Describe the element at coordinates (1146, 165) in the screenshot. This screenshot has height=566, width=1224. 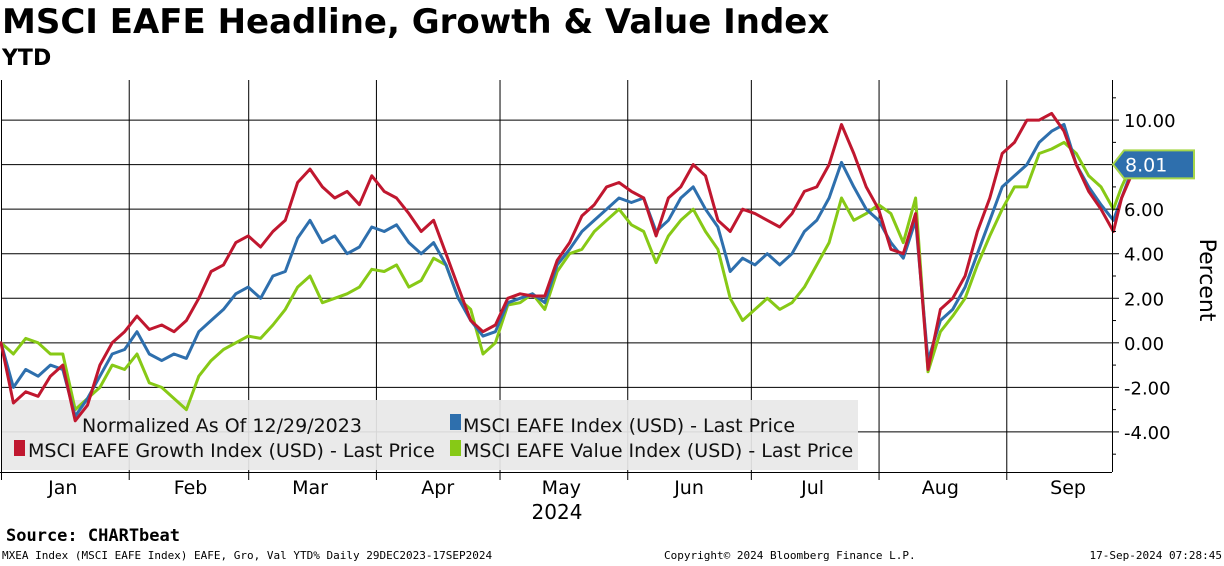
I see `last-value-badge-text: 8.01` at that location.